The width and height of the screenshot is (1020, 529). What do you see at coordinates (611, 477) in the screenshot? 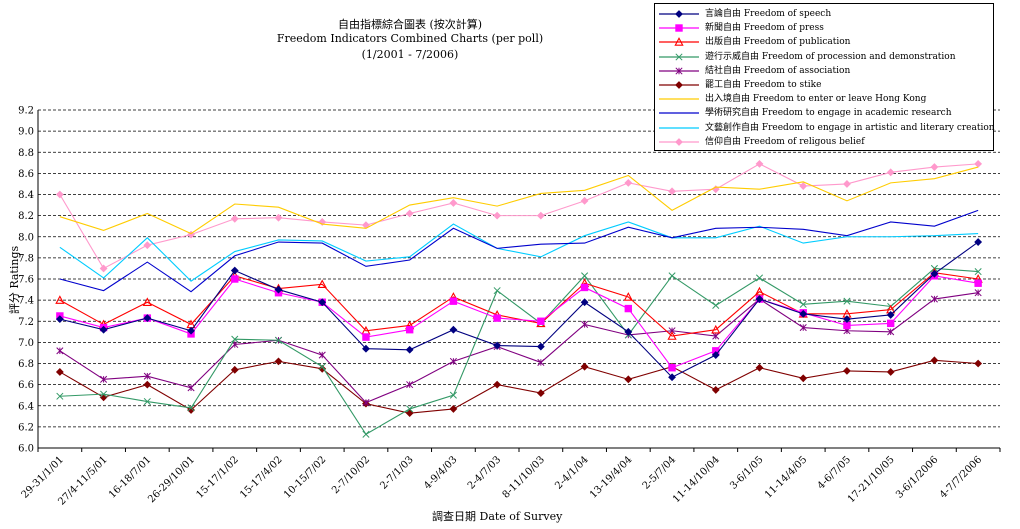
I see `x-tick-label: 13-19/4/04` at bounding box center [611, 477].